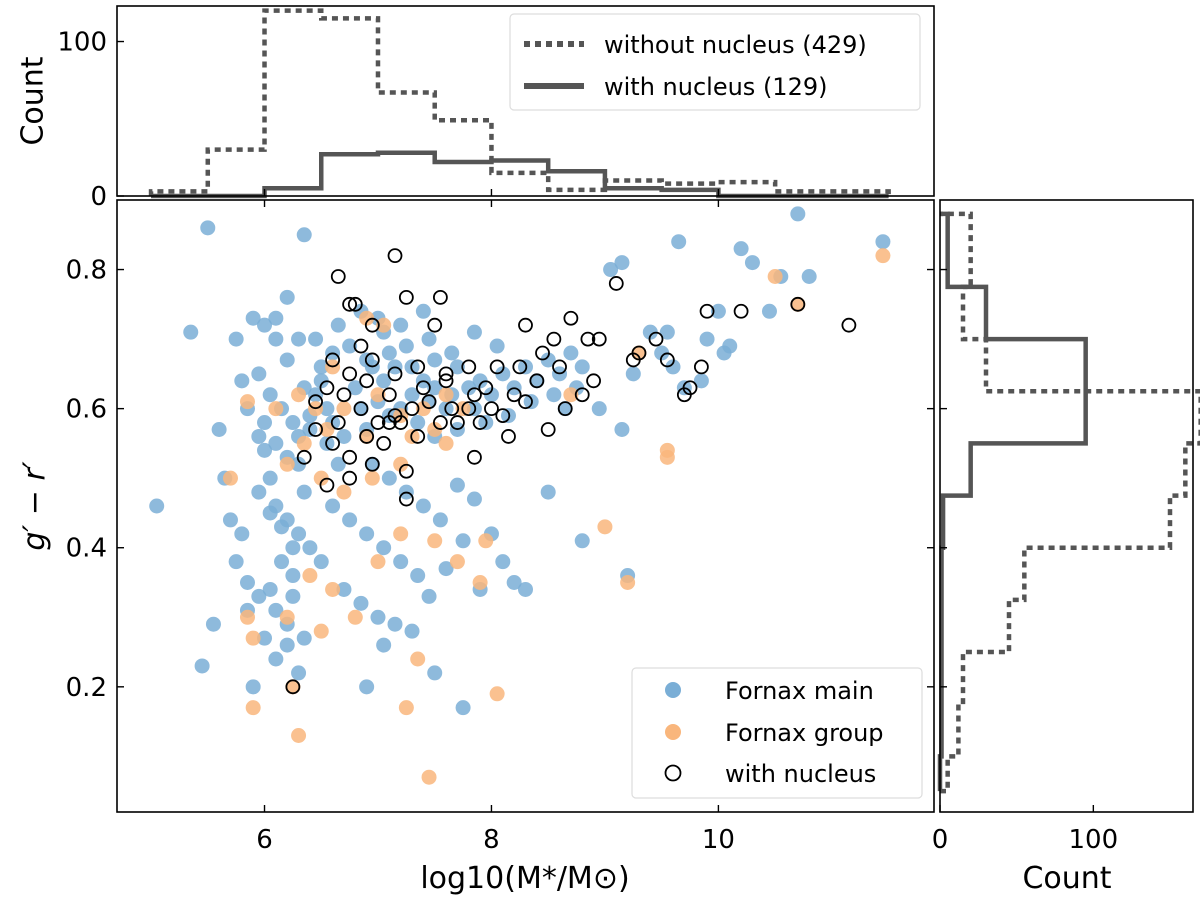 The width and height of the screenshot is (1200, 902). I want to click on right-hist-with-nucleus, so click(1012, 501).